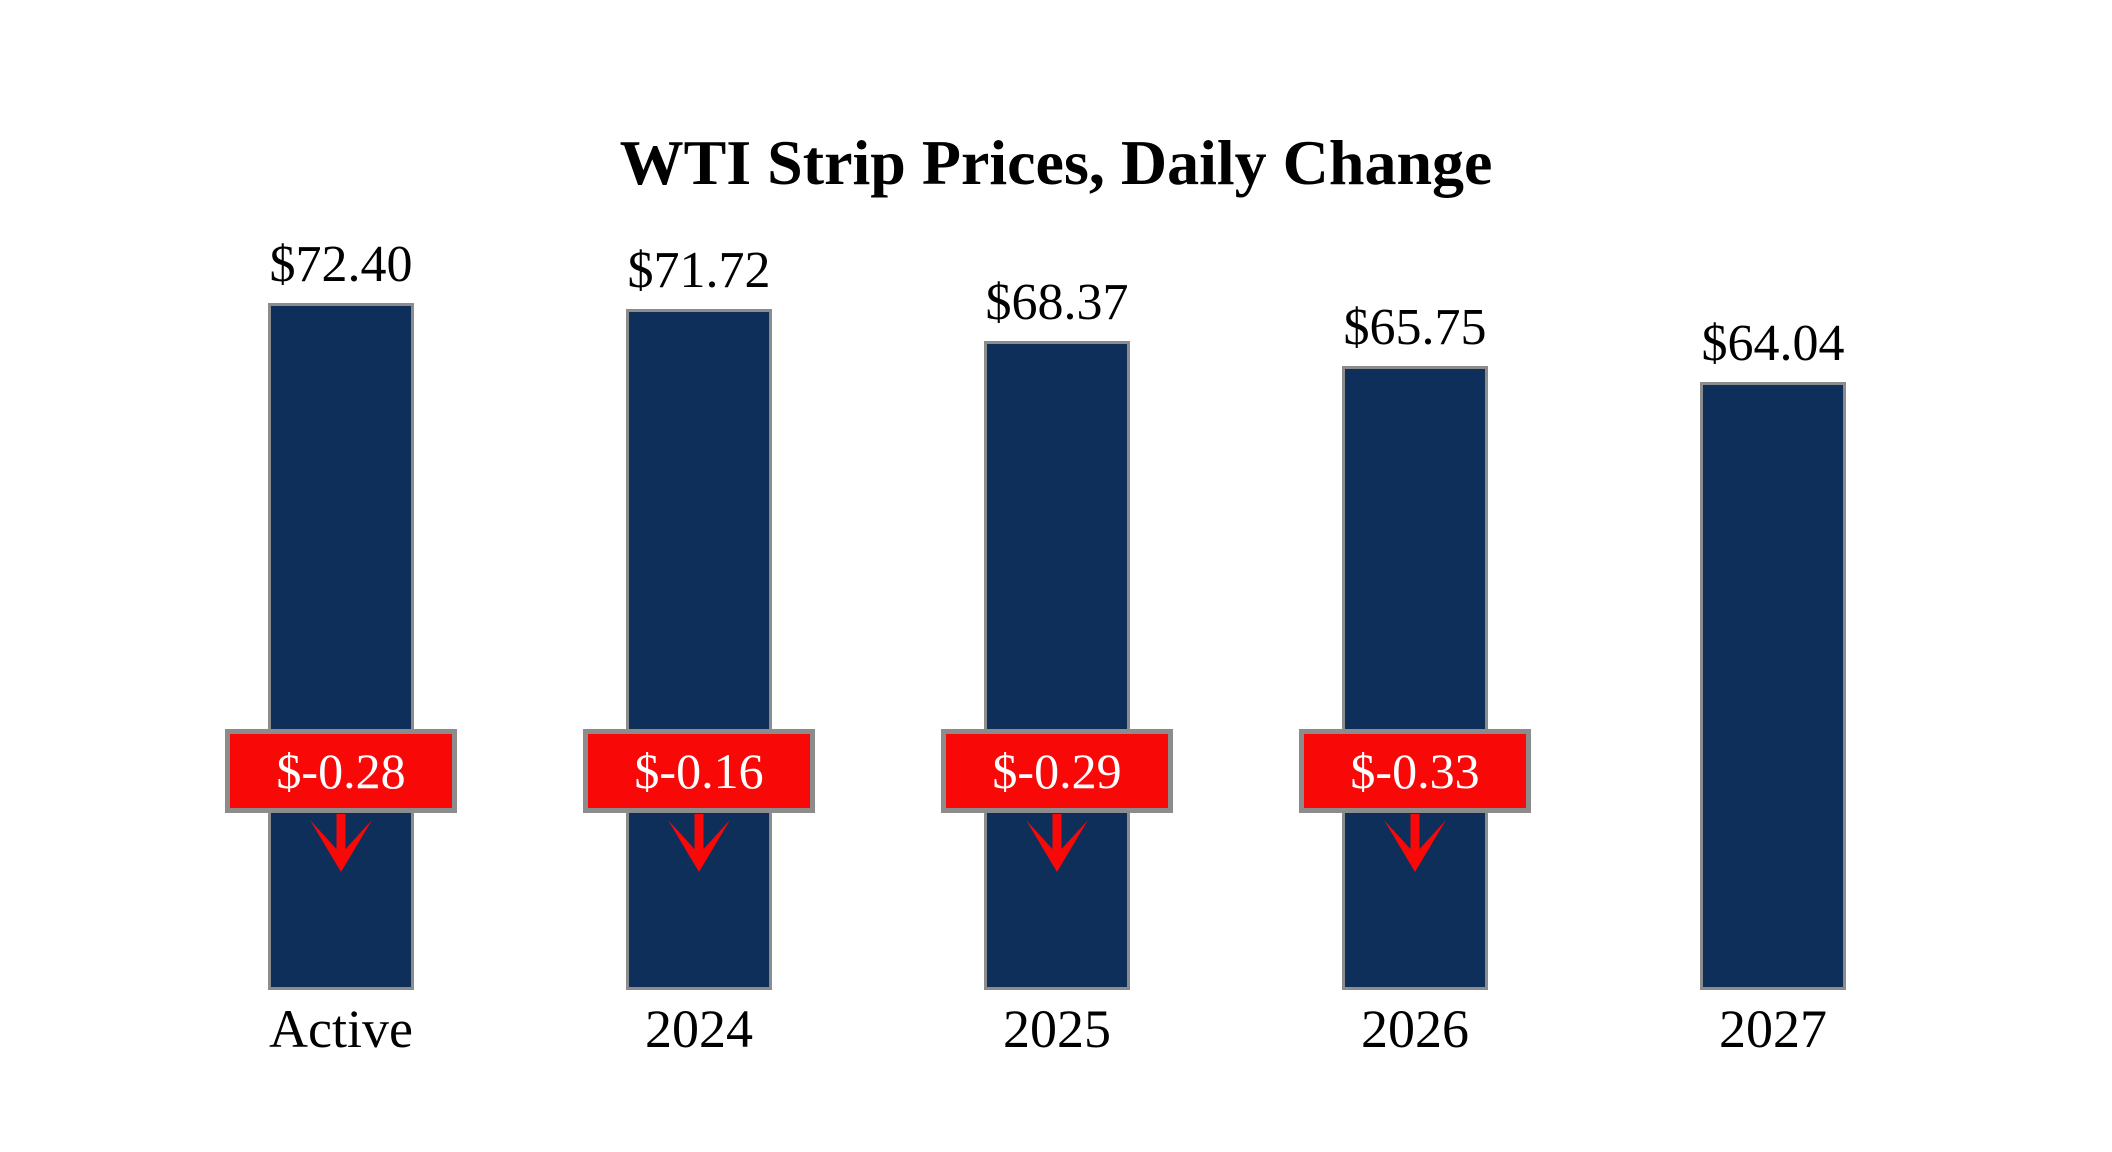  What do you see at coordinates (1057, 1029) in the screenshot?
I see `category-label: 2025` at bounding box center [1057, 1029].